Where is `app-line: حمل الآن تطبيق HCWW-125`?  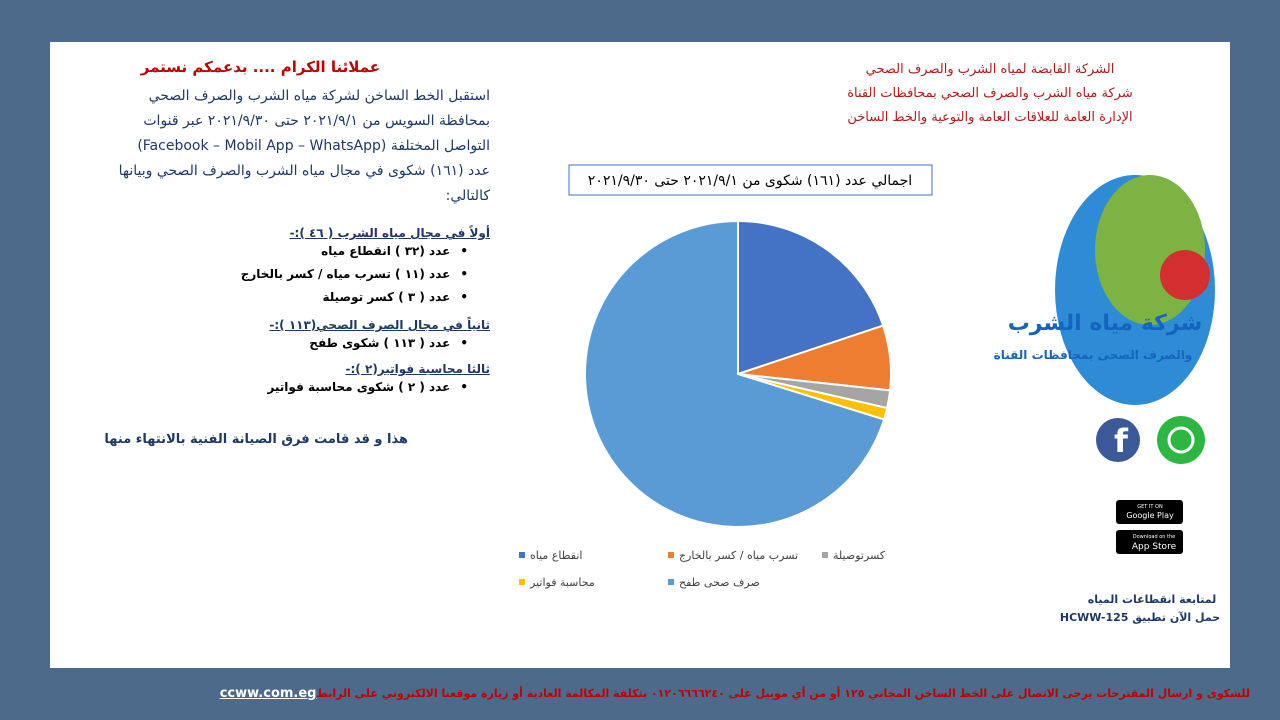 app-line: حمل الآن تطبيق HCWW-125 is located at coordinates (1140, 617).